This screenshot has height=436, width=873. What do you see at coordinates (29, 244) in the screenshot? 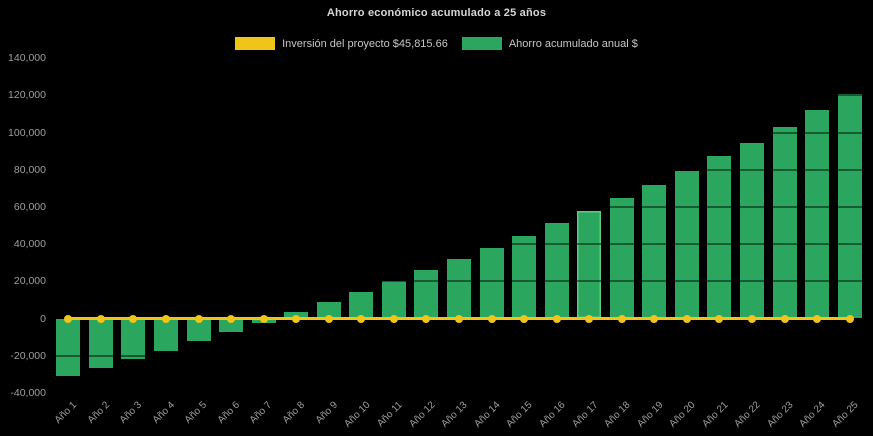
I see `y-axis-tick-label: 40,000` at bounding box center [29, 244].